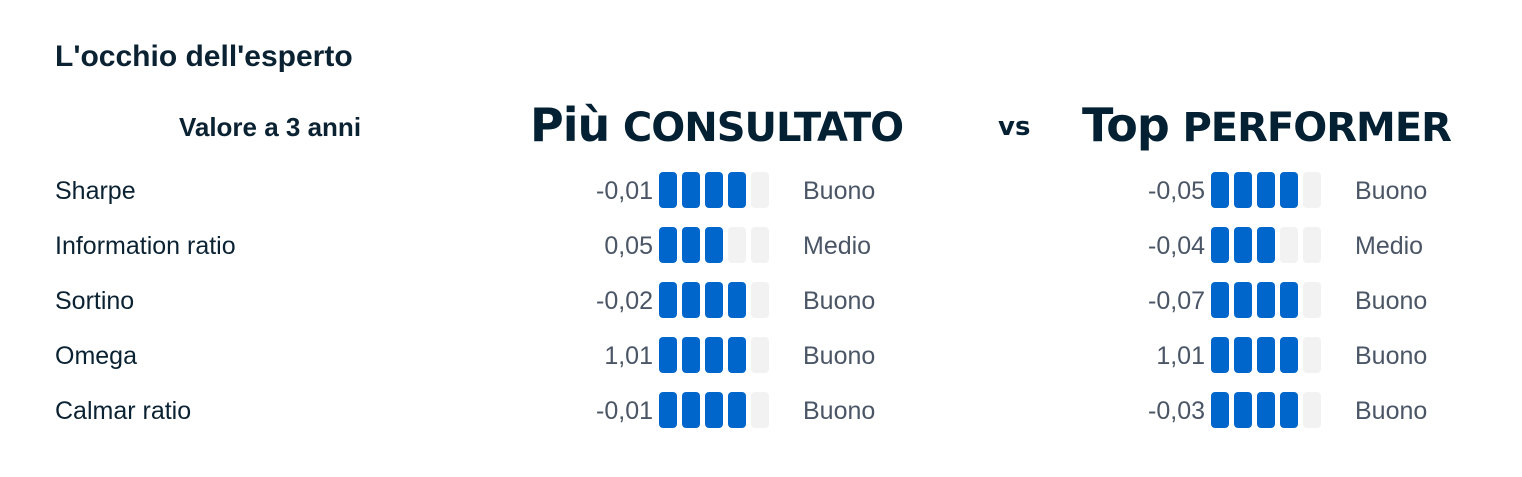 This screenshot has height=477, width=1522. I want to click on metric-row: Sharpe -0,01 Buono -0,05 Buono, so click(761, 190).